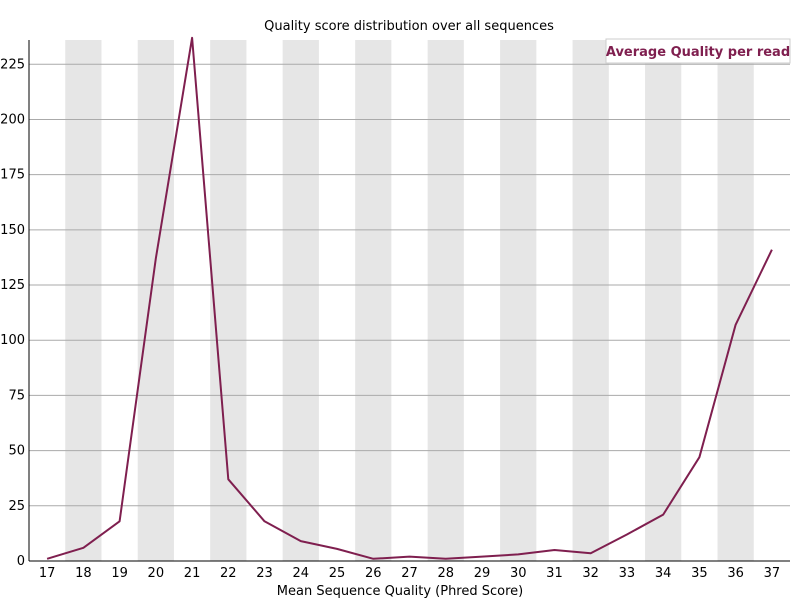 The height and width of the screenshot is (600, 800). Describe the element at coordinates (445, 573) in the screenshot. I see `x-tick-label: 28` at that location.